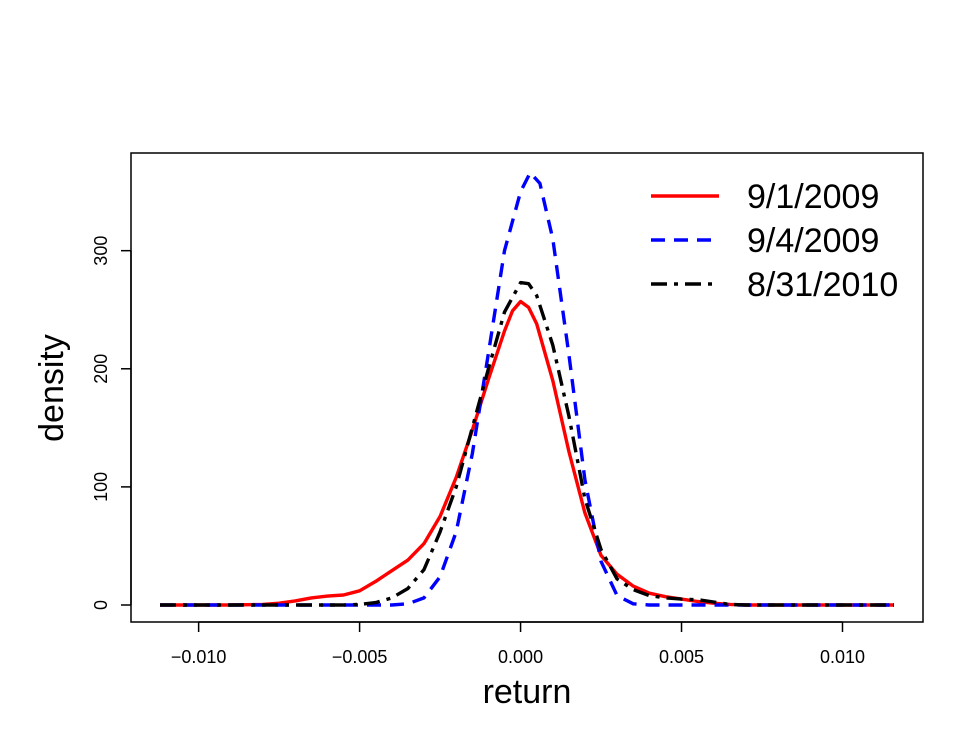 The image size is (969, 754). What do you see at coordinates (199, 657) in the screenshot?
I see `x-tick-label: −0.010` at bounding box center [199, 657].